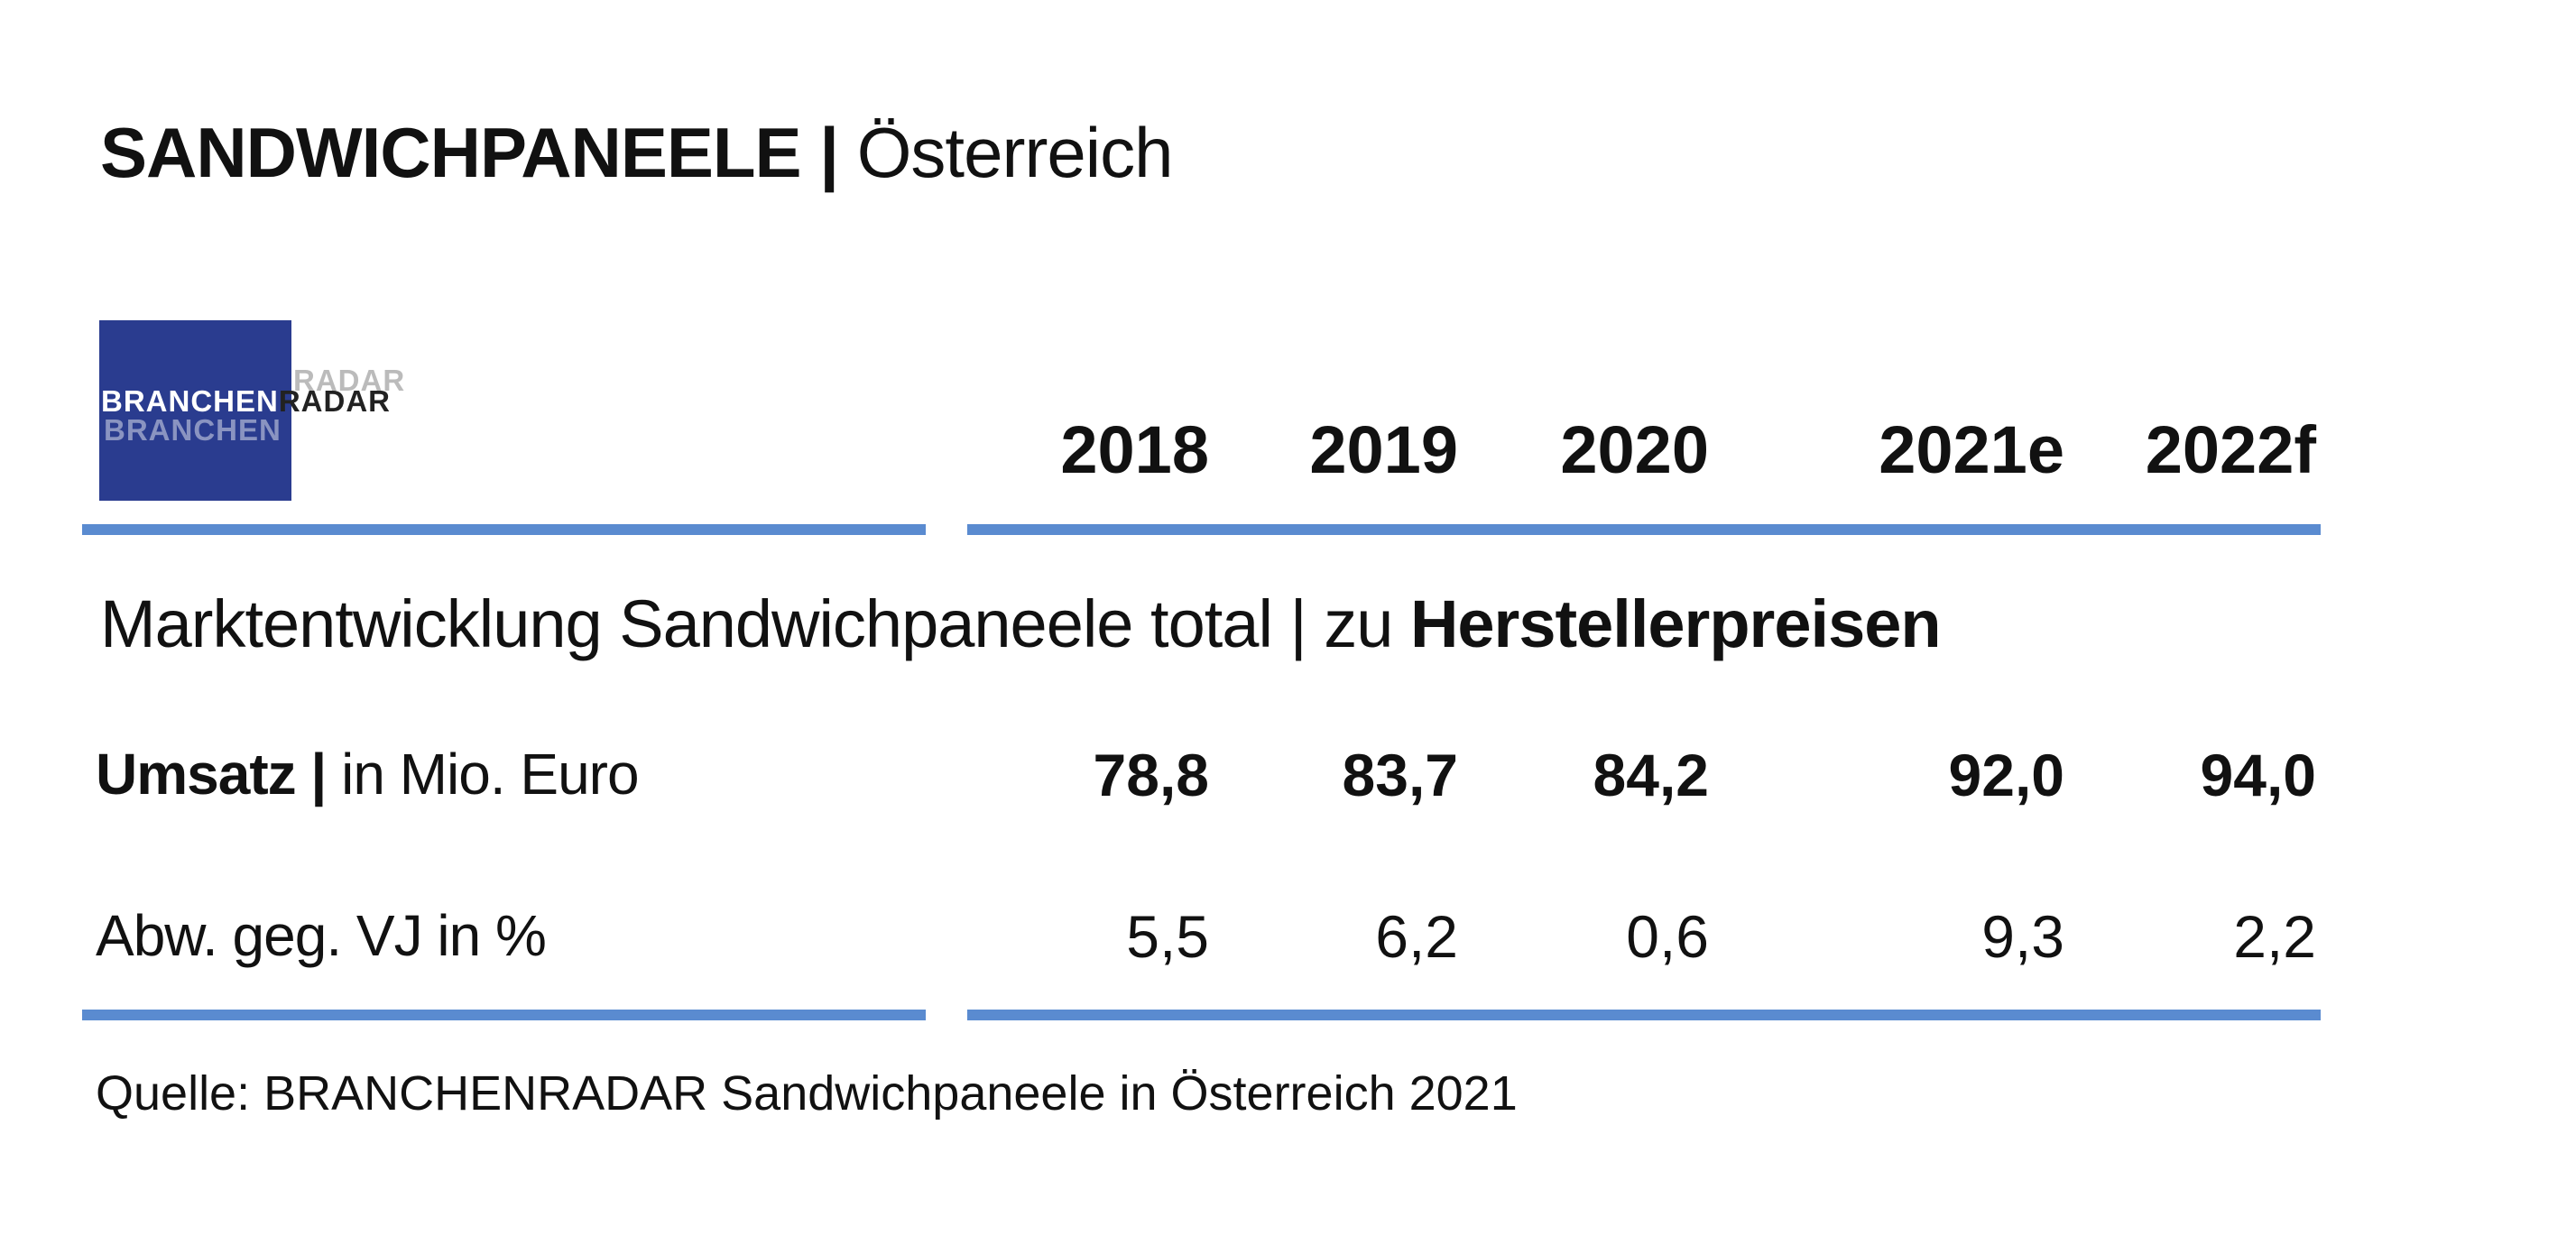 The image size is (2576, 1236). What do you see at coordinates (2274, 937) in the screenshot?
I see `table-cell: 2,2` at bounding box center [2274, 937].